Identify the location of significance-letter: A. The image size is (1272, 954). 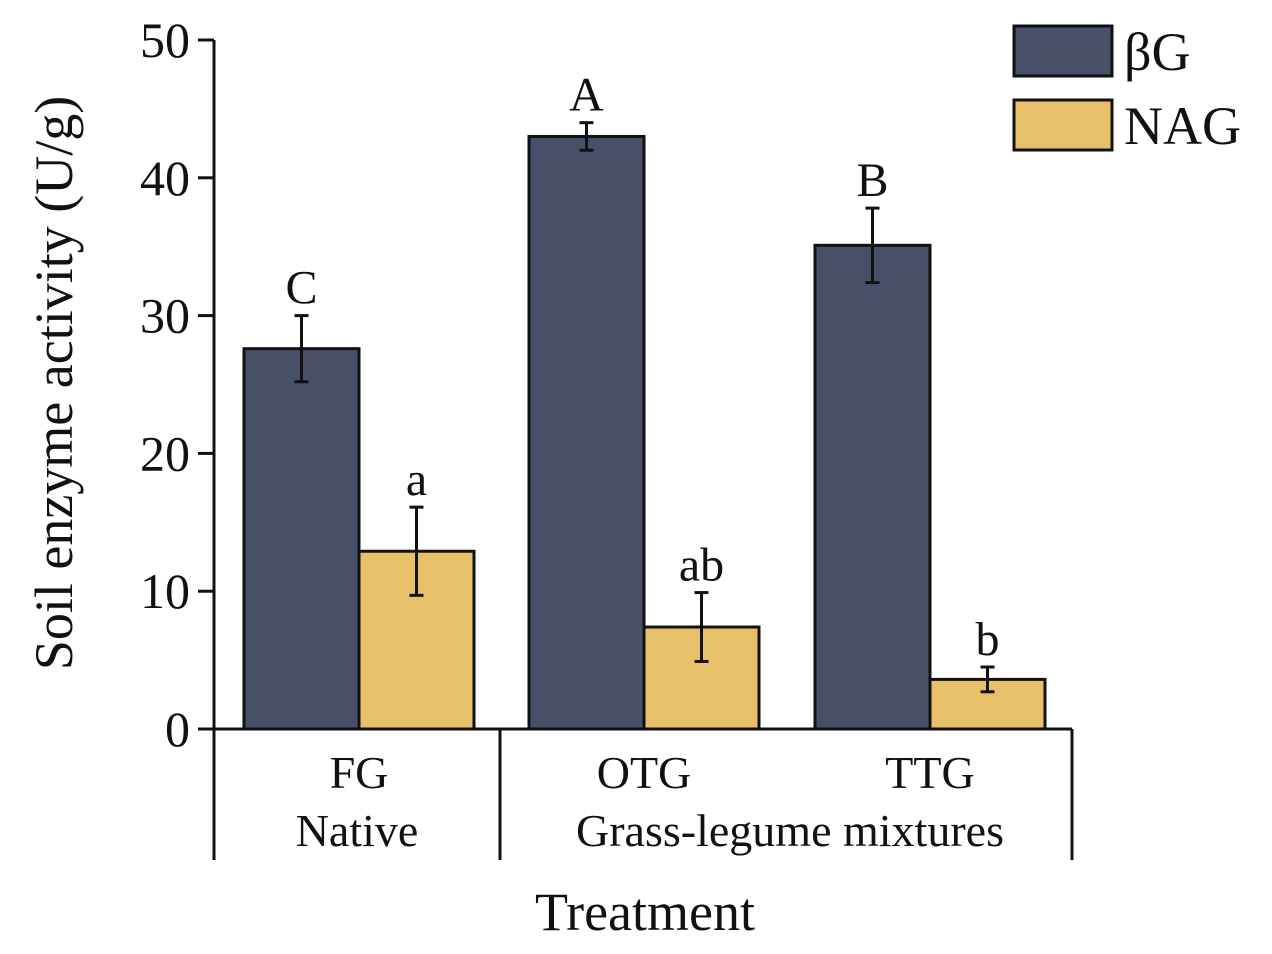
(586, 95).